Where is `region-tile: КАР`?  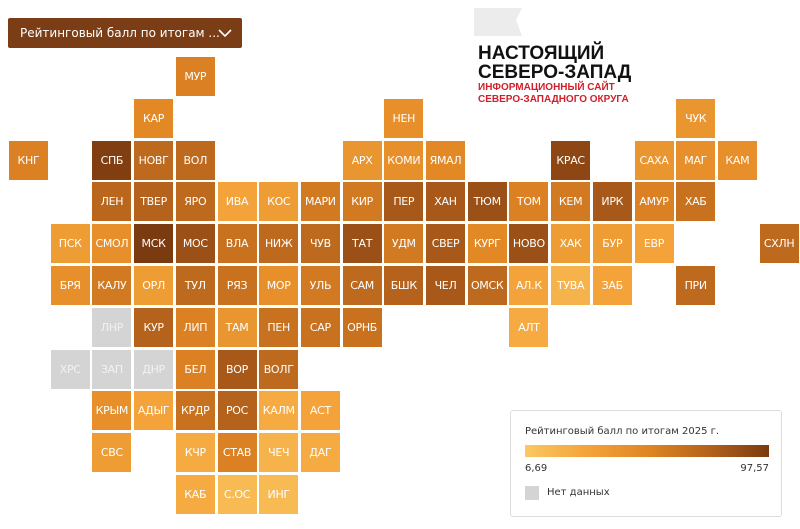
region-tile: КАР is located at coordinates (154, 118).